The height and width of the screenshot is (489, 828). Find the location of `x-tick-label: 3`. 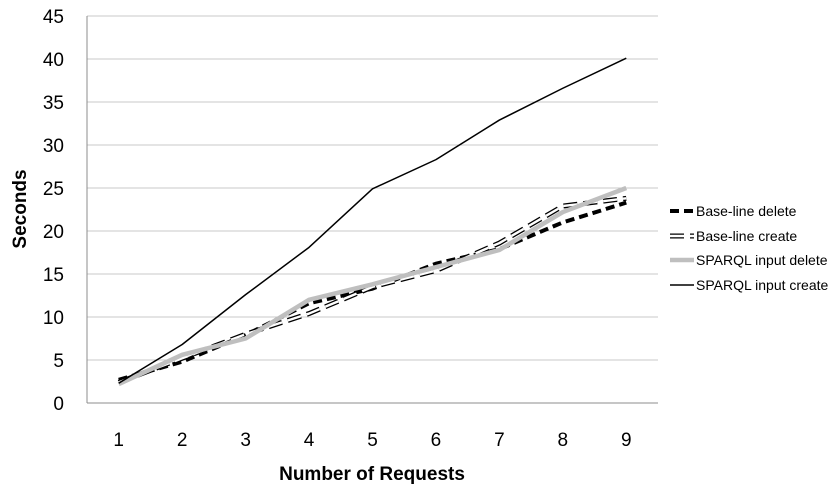

x-tick-label: 3 is located at coordinates (245, 440).